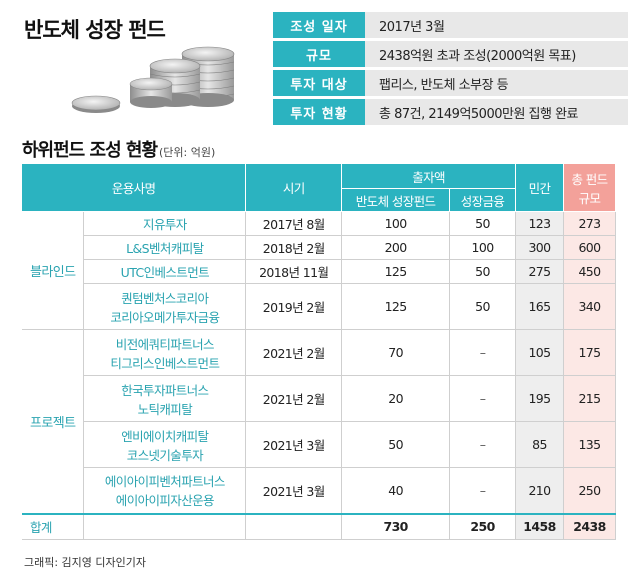 Image resolution: width=640 pixels, height=581 pixels. I want to click on info-row-target: 투자 대상 팹리스, 반도체 소부장 등, so click(450, 83).